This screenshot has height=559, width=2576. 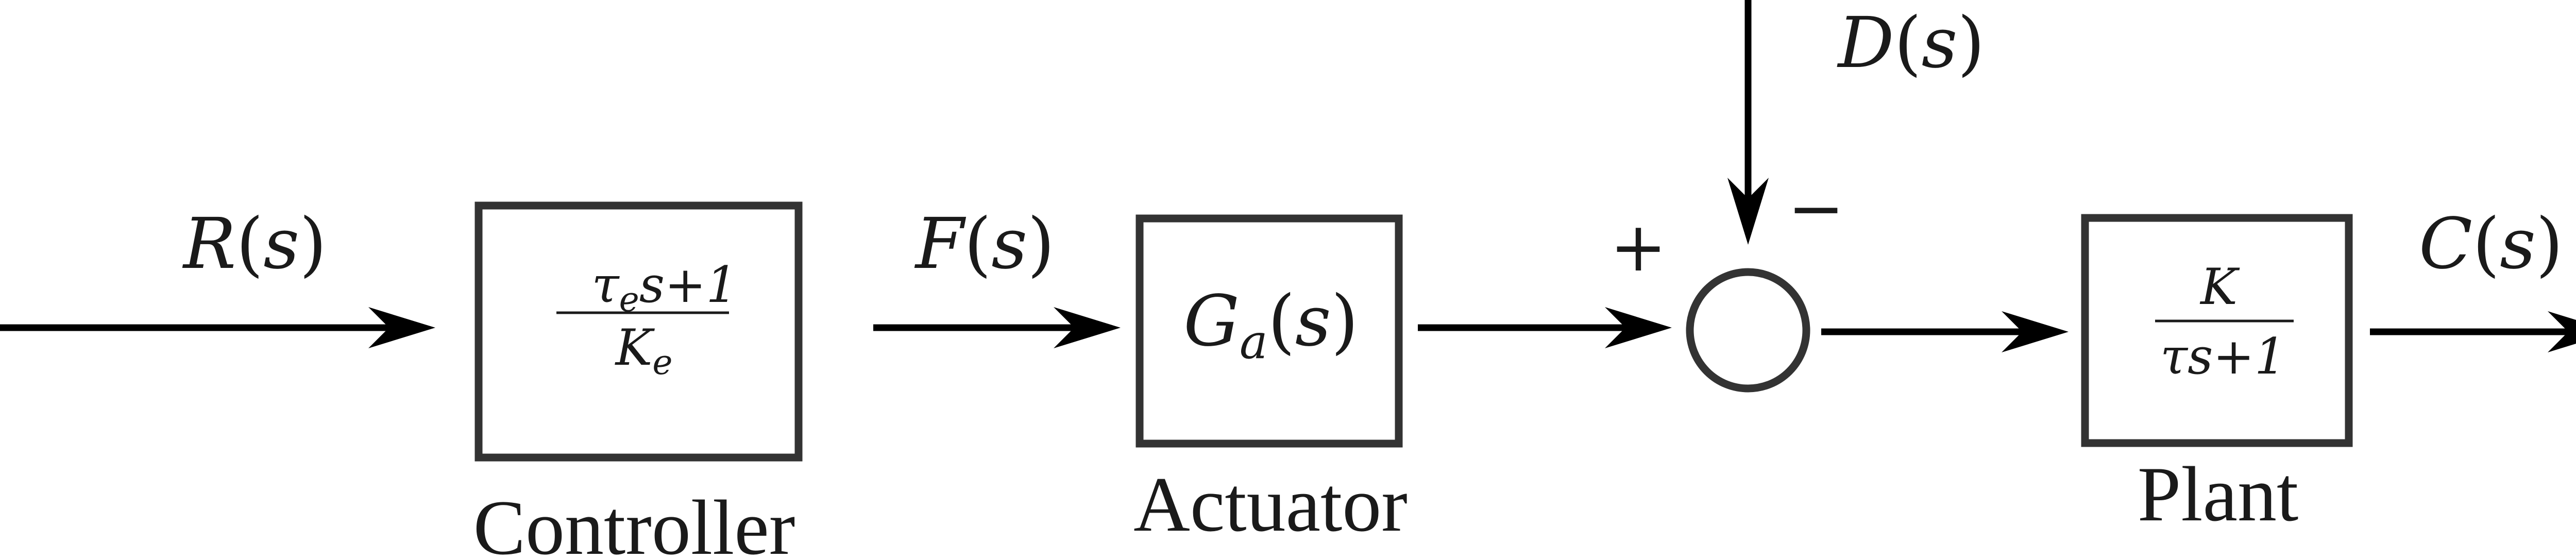 I want to click on actuator-to-junction-arrow, so click(x=1545, y=327).